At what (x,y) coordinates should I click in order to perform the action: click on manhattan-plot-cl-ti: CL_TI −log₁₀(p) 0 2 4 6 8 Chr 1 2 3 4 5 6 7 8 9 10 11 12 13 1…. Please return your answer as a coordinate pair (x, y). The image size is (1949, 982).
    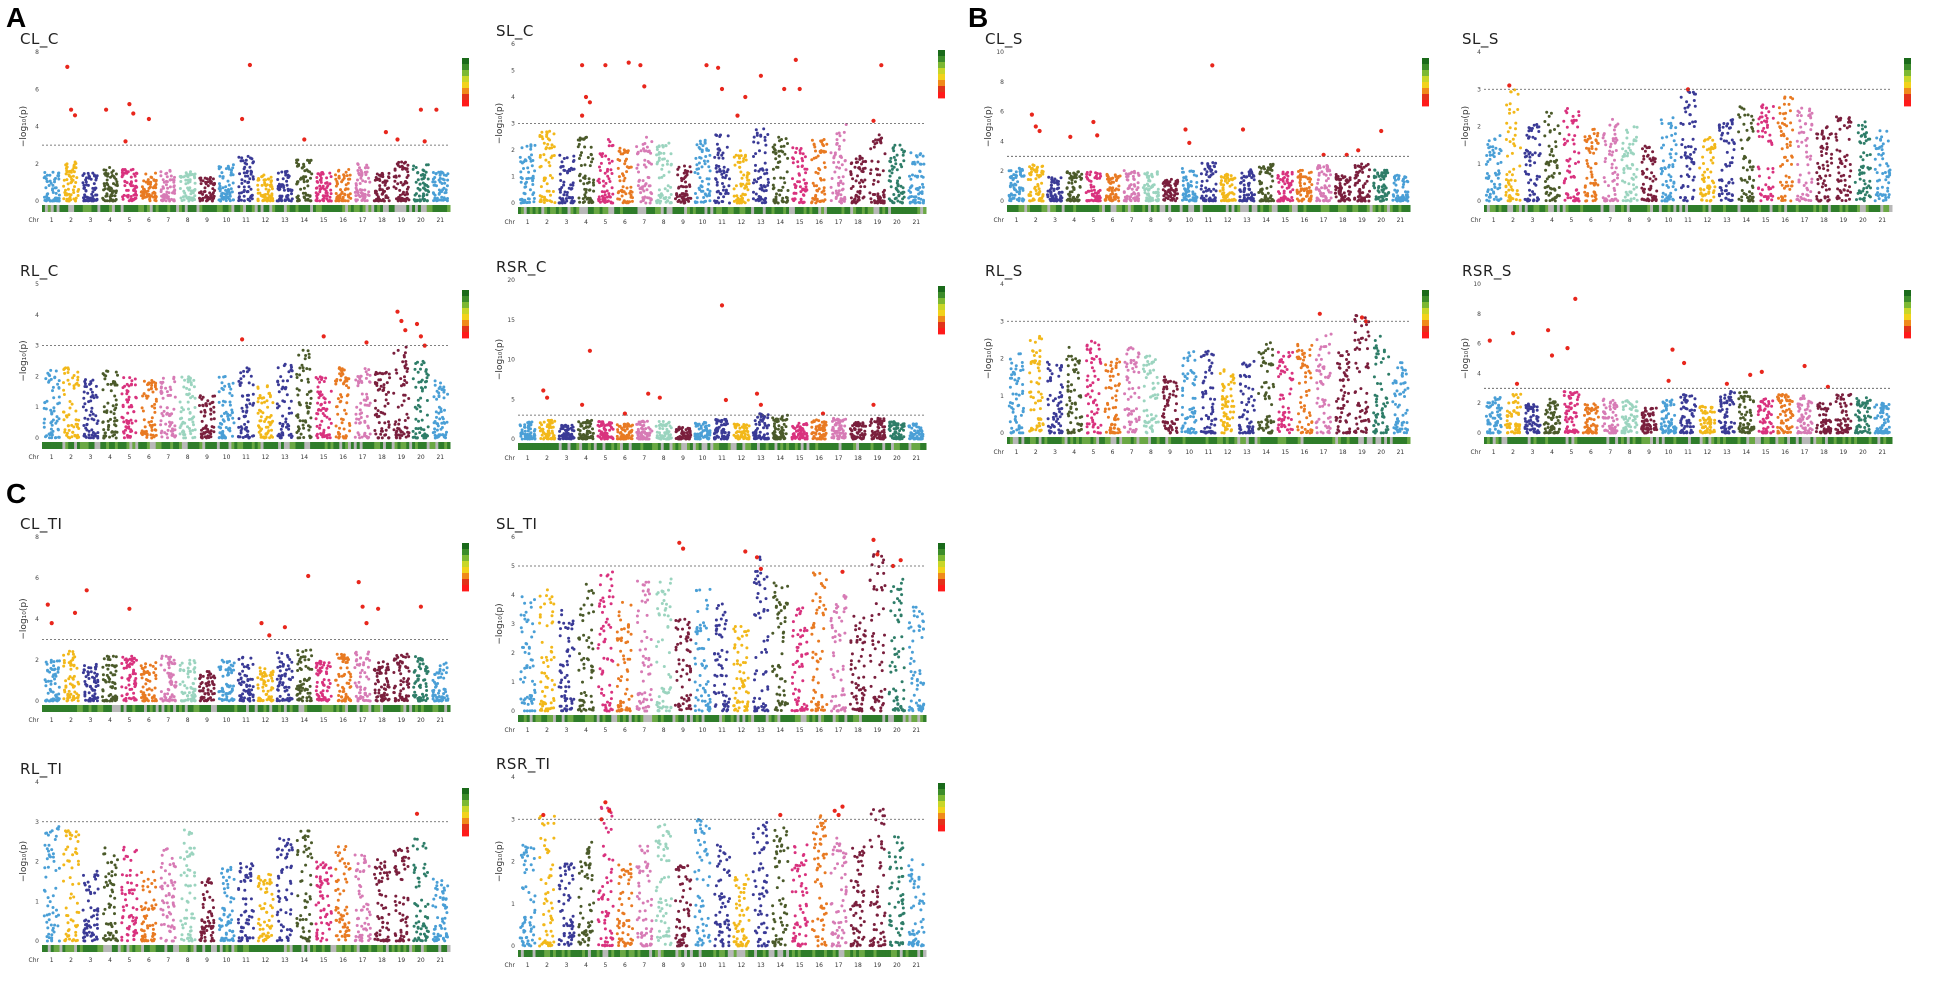
    Looking at the image, I should click on (254, 625).